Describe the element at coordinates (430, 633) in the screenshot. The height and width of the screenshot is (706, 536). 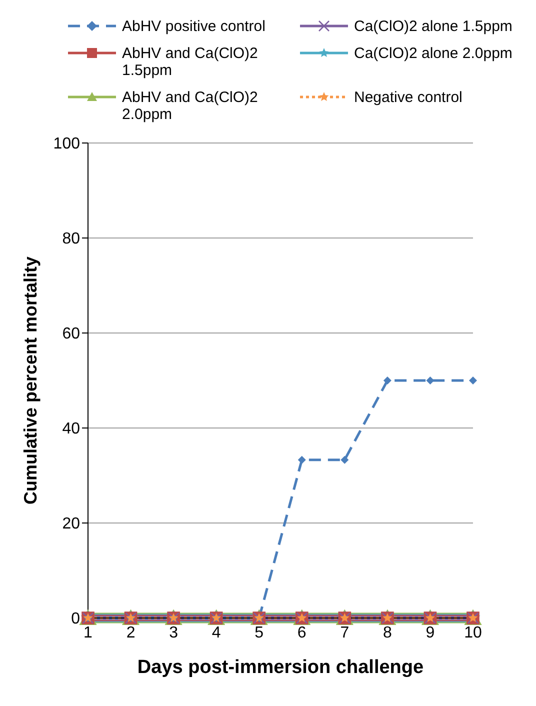
I see `x-tick-label: 9` at that location.